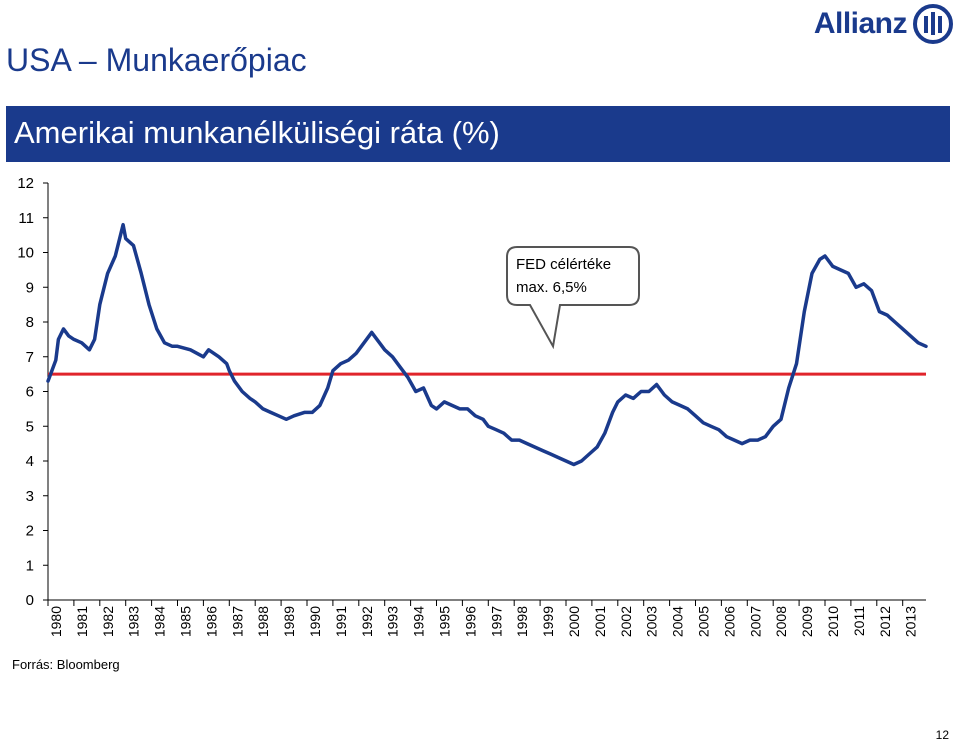 This screenshot has width=959, height=742. What do you see at coordinates (185, 621) in the screenshot?
I see `x-tick-label: 1985` at bounding box center [185, 621].